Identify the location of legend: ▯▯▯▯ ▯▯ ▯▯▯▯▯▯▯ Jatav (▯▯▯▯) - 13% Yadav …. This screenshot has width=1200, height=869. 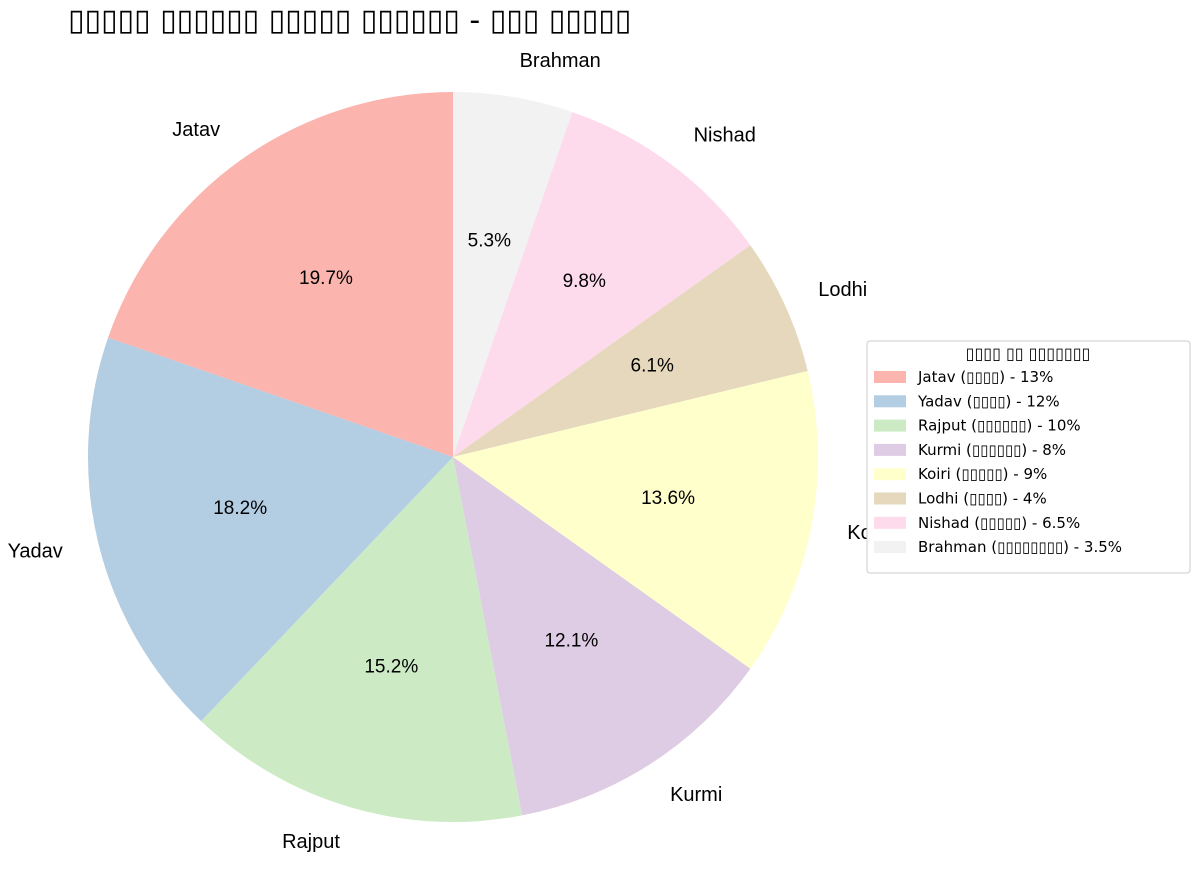
(1028, 457).